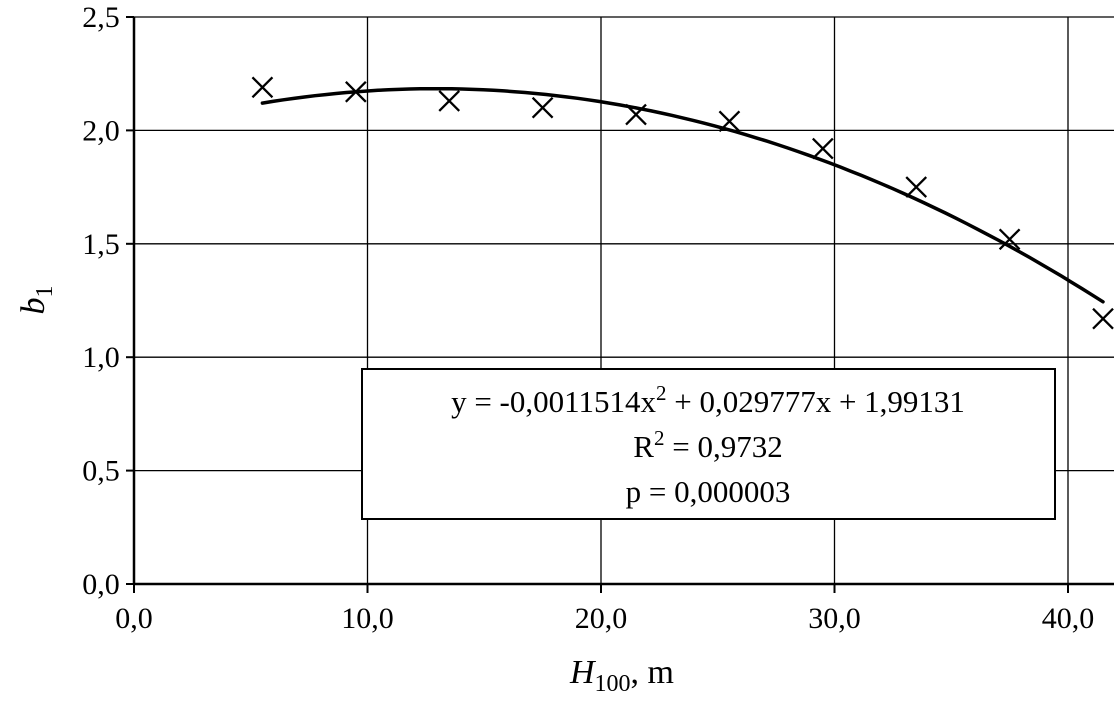  I want to click on x-tick-label: 20,0, so click(601, 618).